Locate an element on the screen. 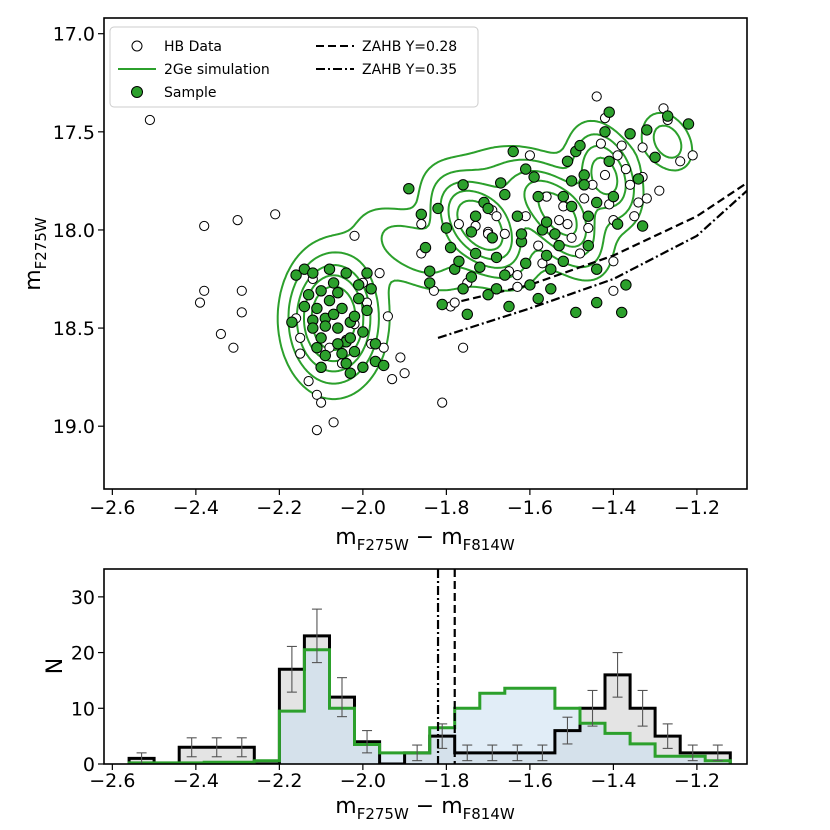  legend-zahb-028-label: ZAHB Y=0.28 is located at coordinates (409, 47).